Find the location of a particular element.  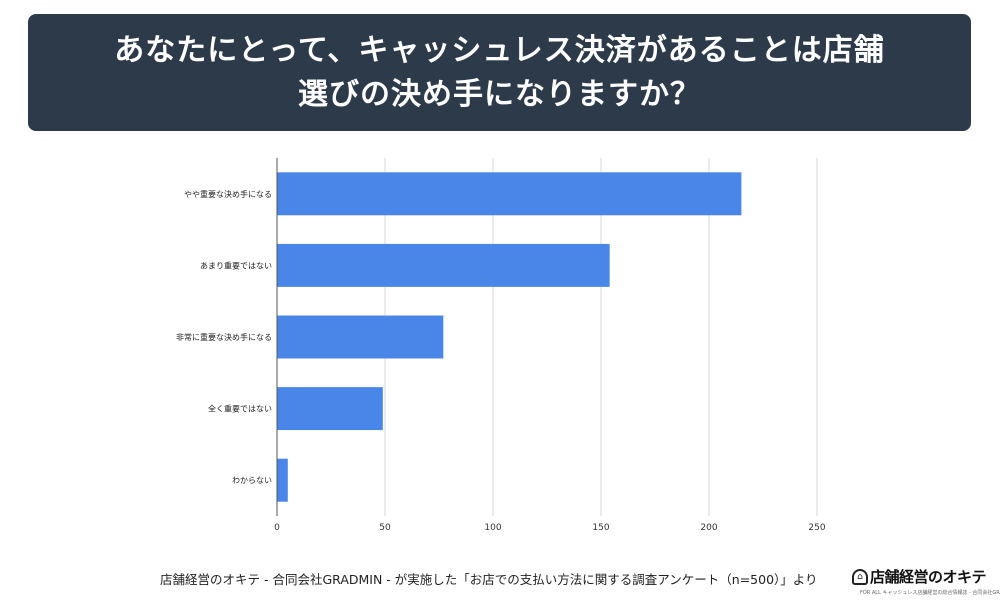

logo-text: 店舗経営のオキテ is located at coordinates (928, 577).